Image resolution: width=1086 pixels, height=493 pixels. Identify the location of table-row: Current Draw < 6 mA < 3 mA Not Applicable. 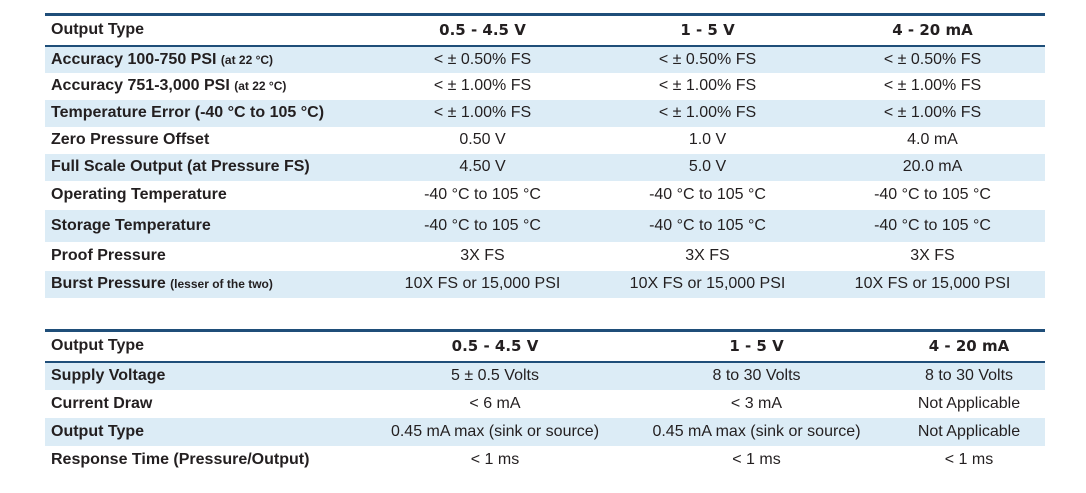
(545, 404).